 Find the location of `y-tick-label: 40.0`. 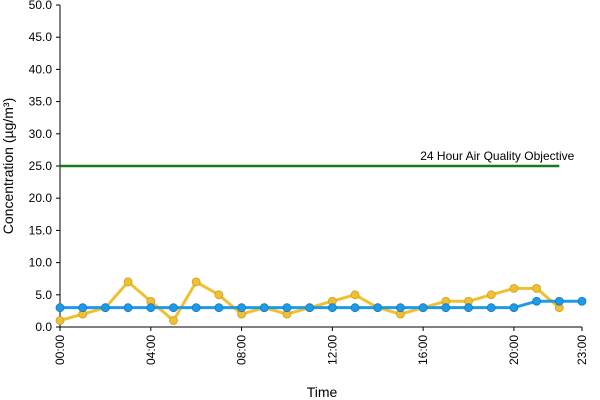

y-tick-label: 40.0 is located at coordinates (41, 69).